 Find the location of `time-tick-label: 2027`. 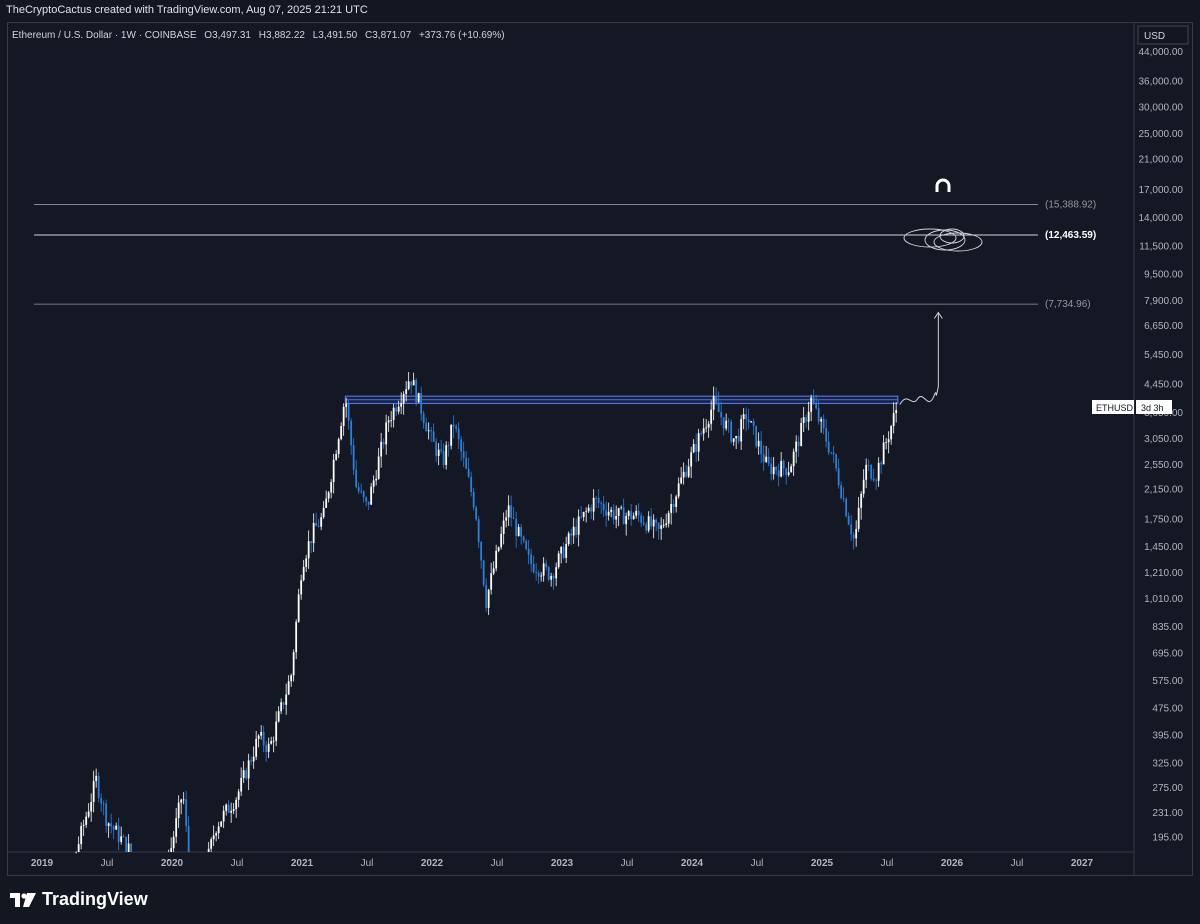

time-tick-label: 2027 is located at coordinates (1082, 863).